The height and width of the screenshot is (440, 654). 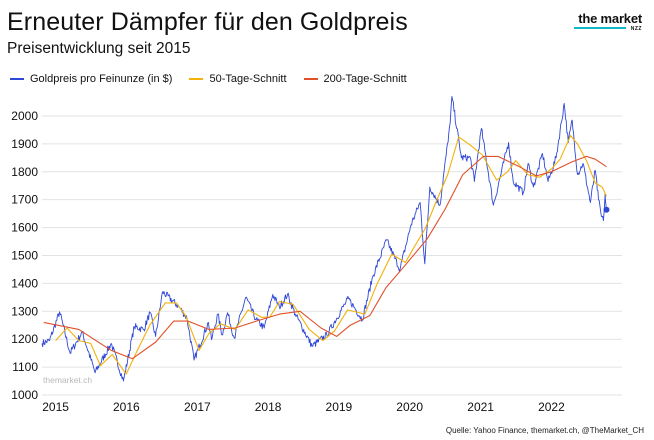 What do you see at coordinates (606, 209) in the screenshot?
I see `price-end-marker` at bounding box center [606, 209].